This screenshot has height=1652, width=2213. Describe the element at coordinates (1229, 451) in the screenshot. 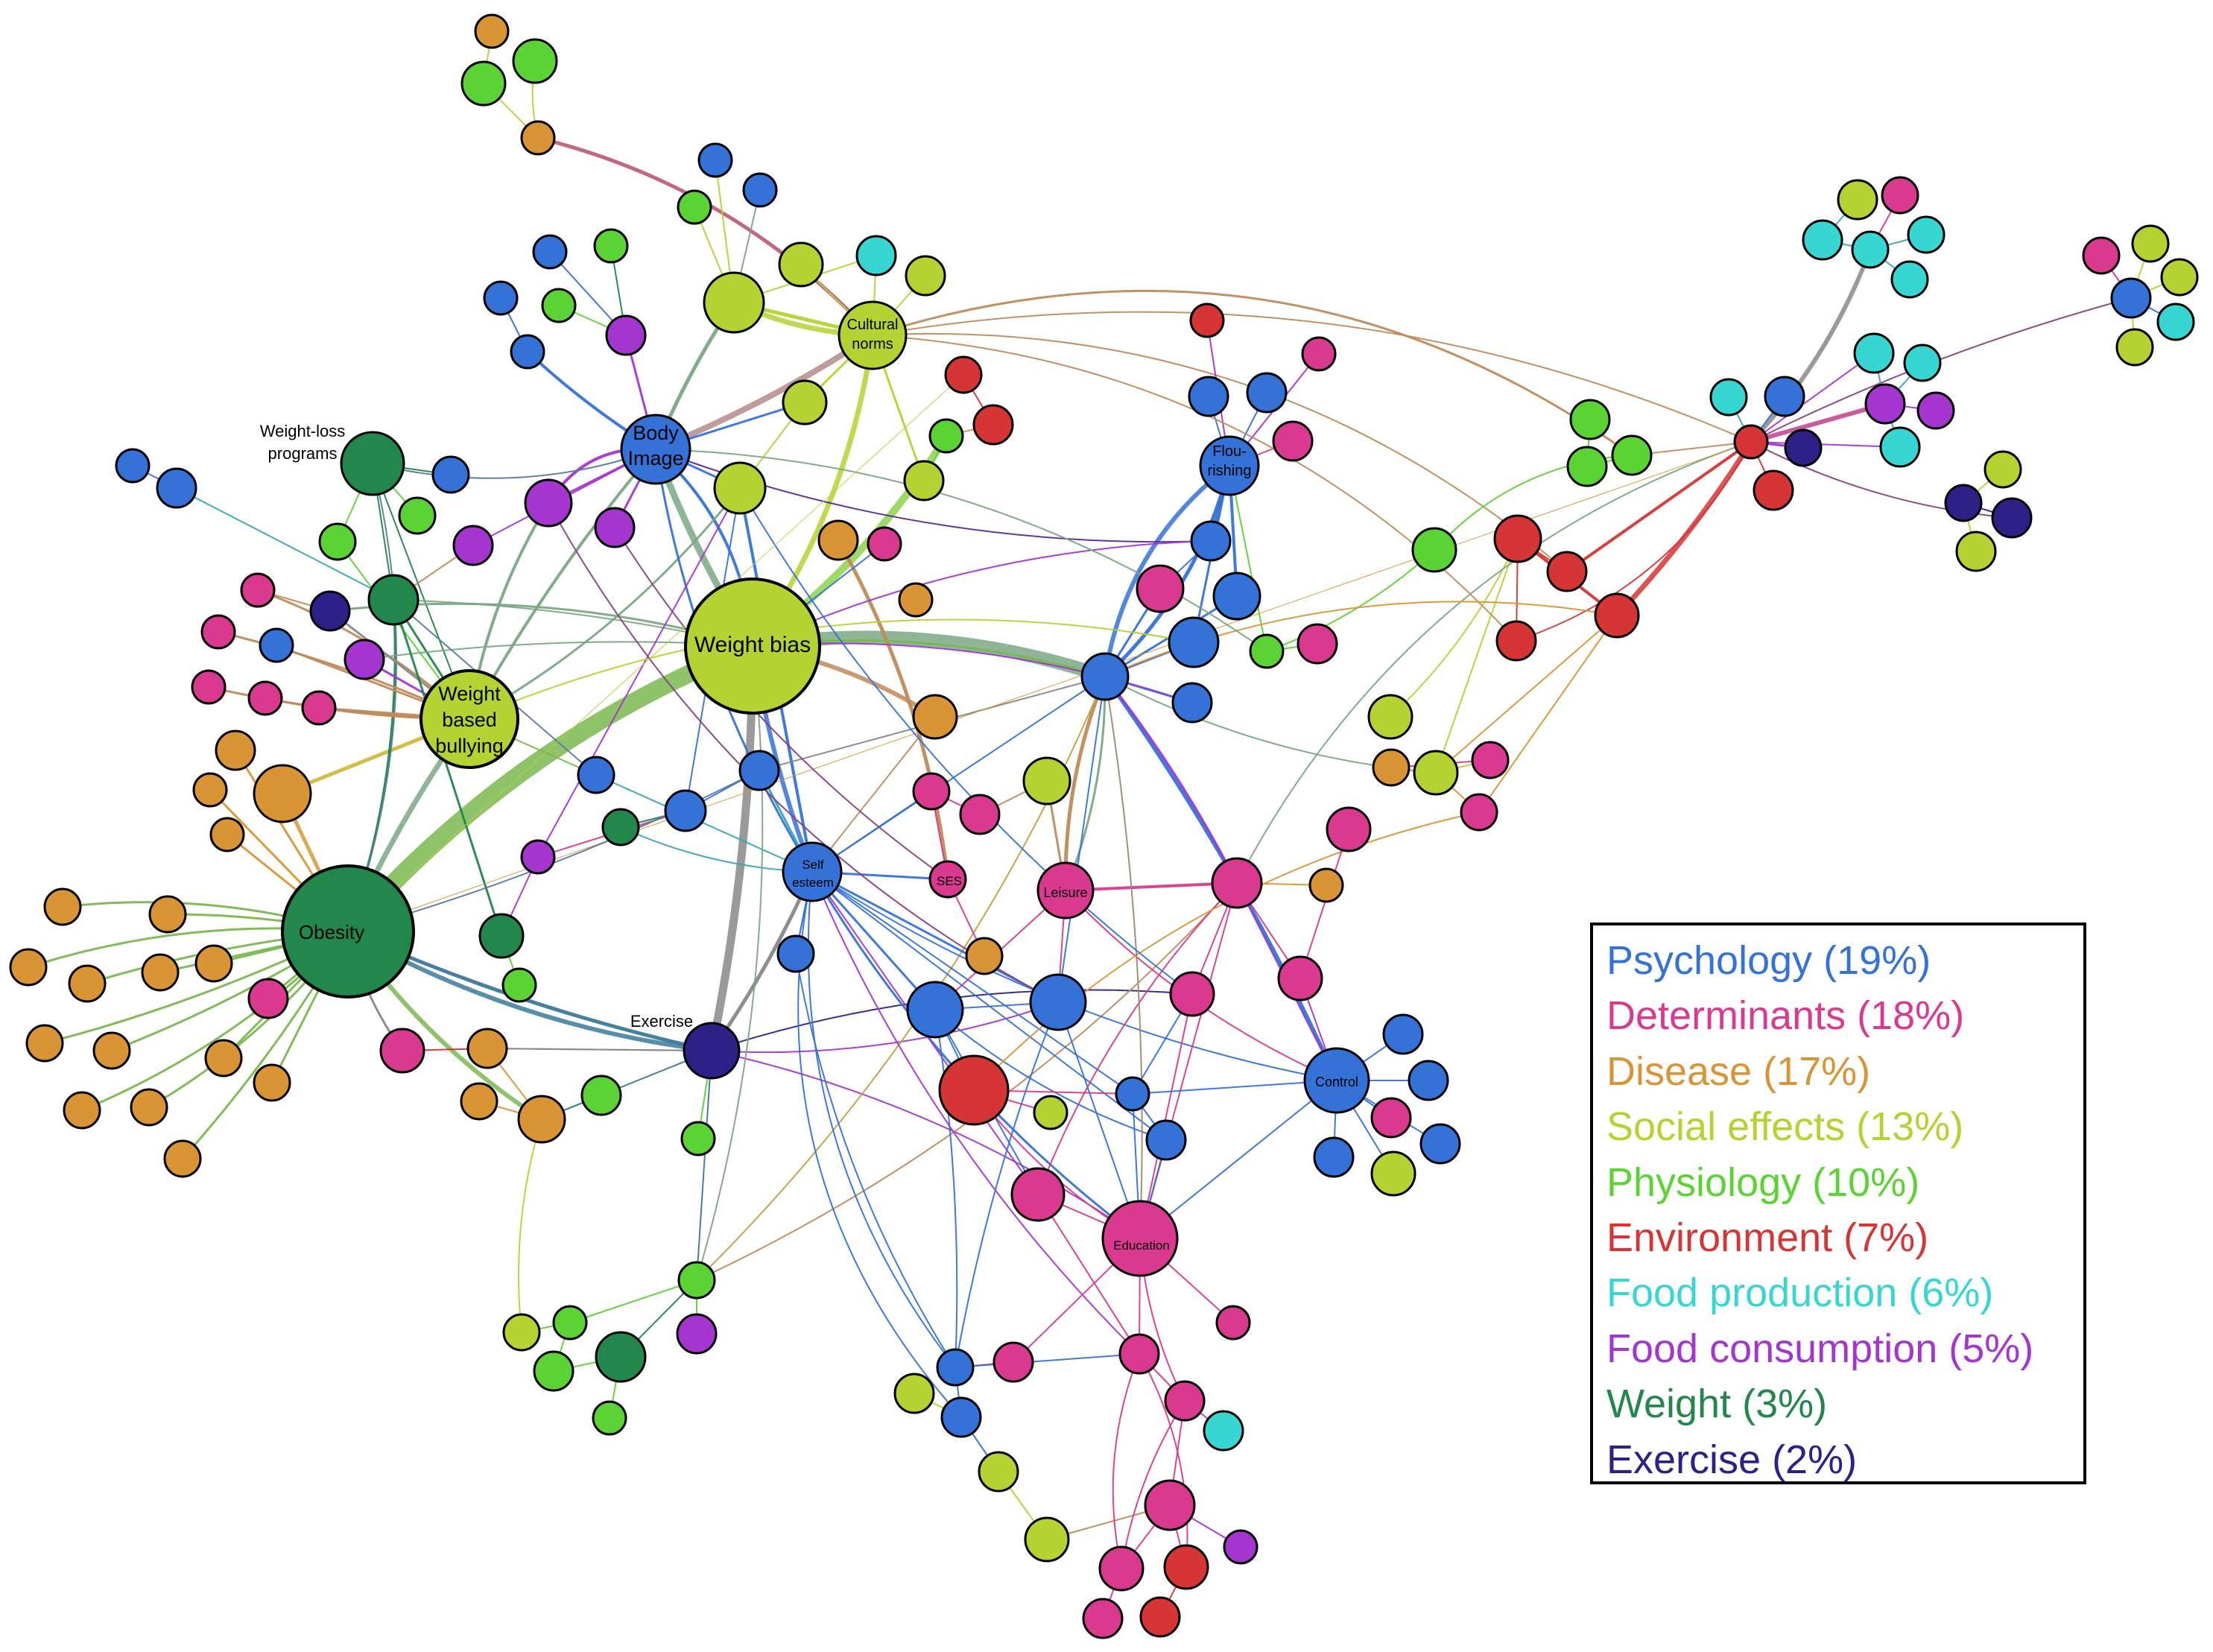

I see `label-flourishing-1: Flou-` at that location.